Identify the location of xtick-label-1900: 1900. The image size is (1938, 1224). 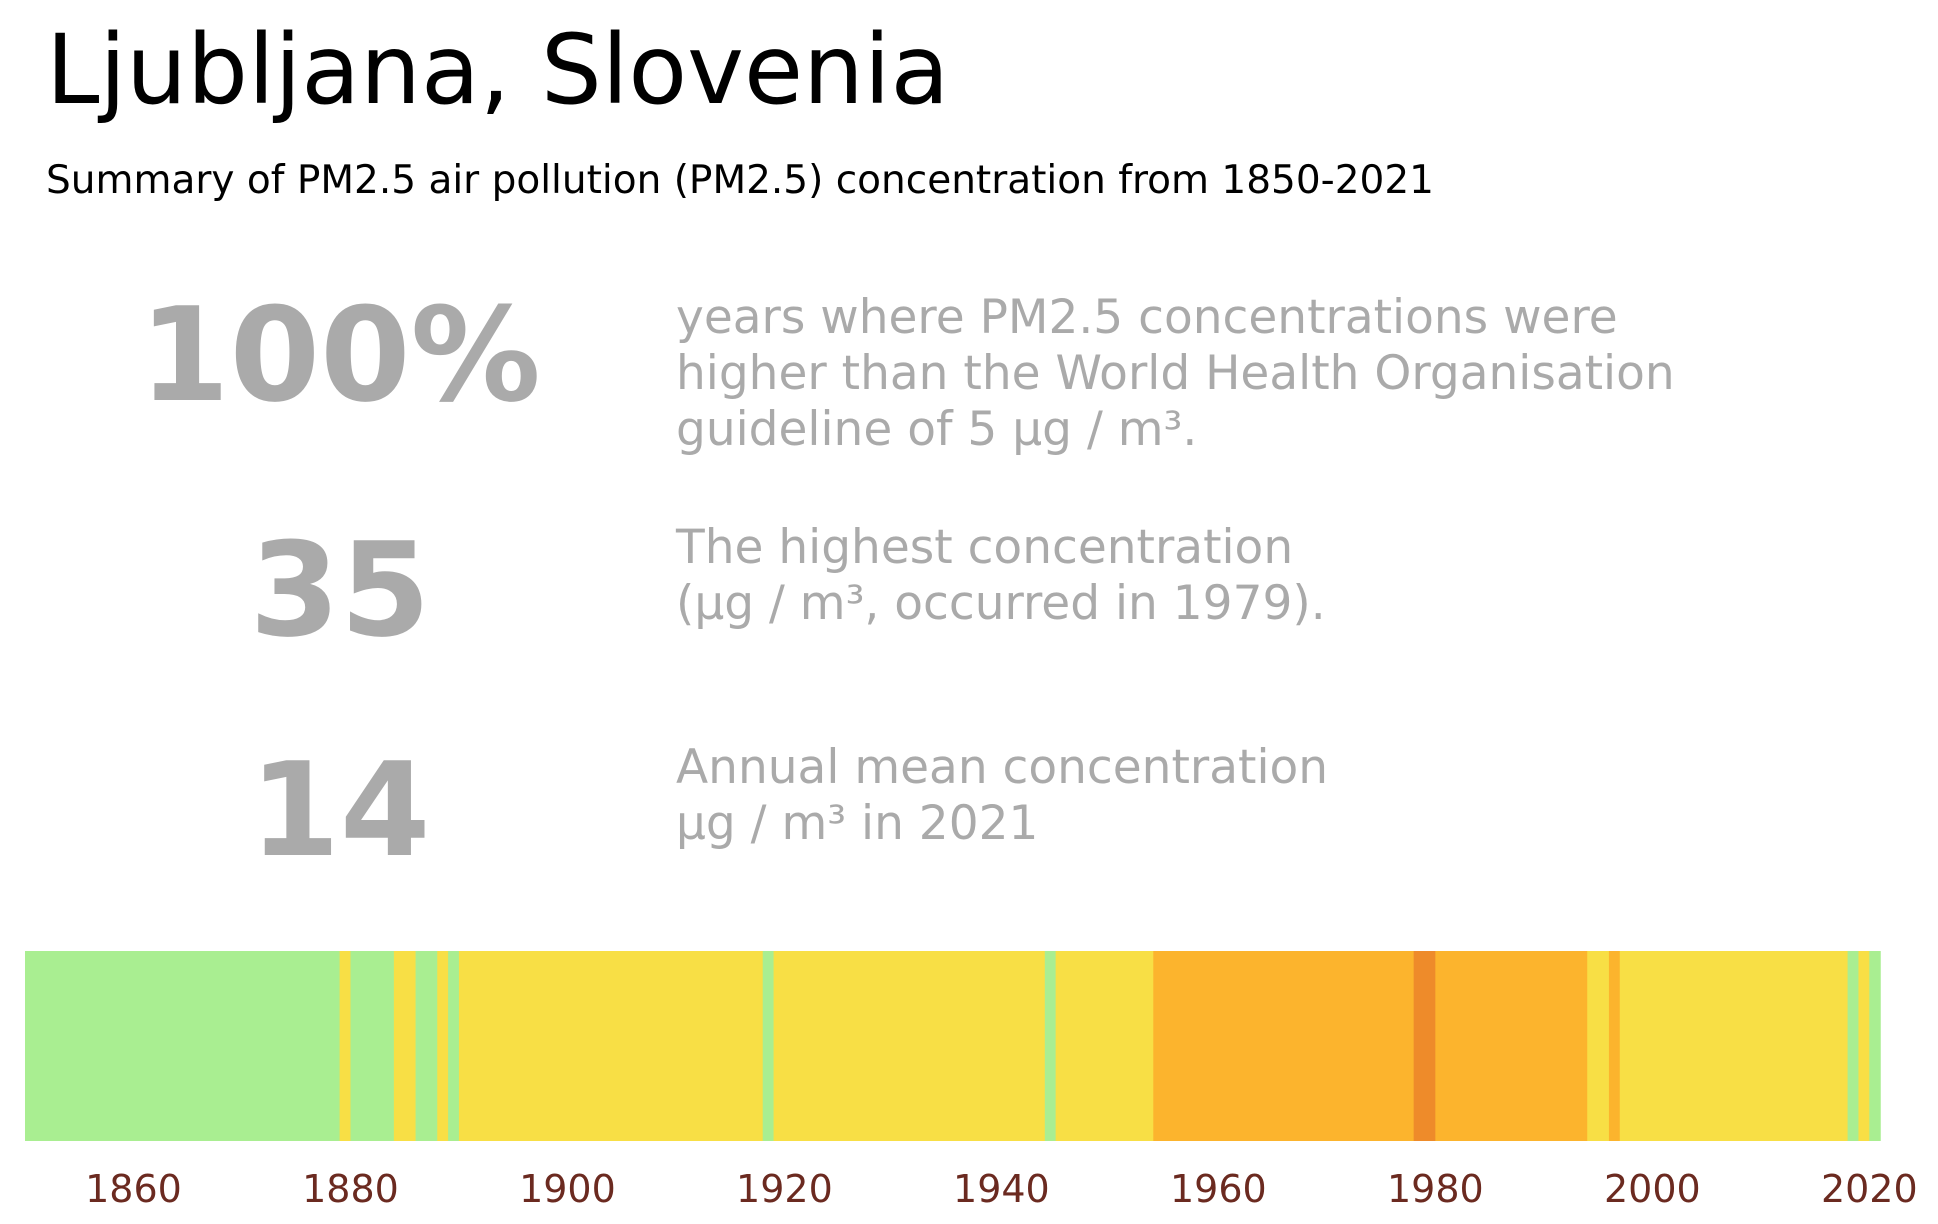
(567, 1189).